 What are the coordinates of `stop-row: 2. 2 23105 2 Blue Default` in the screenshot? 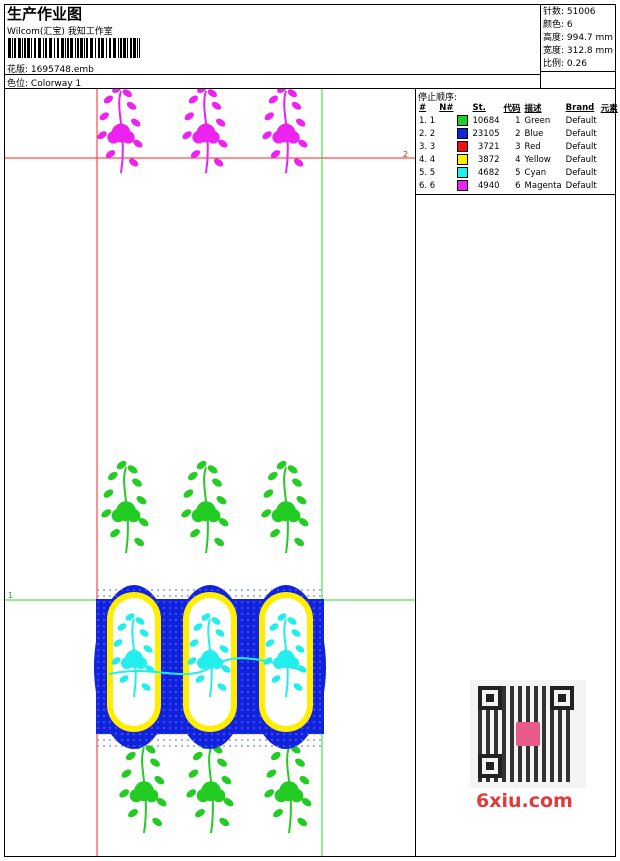 It's located at (518, 133).